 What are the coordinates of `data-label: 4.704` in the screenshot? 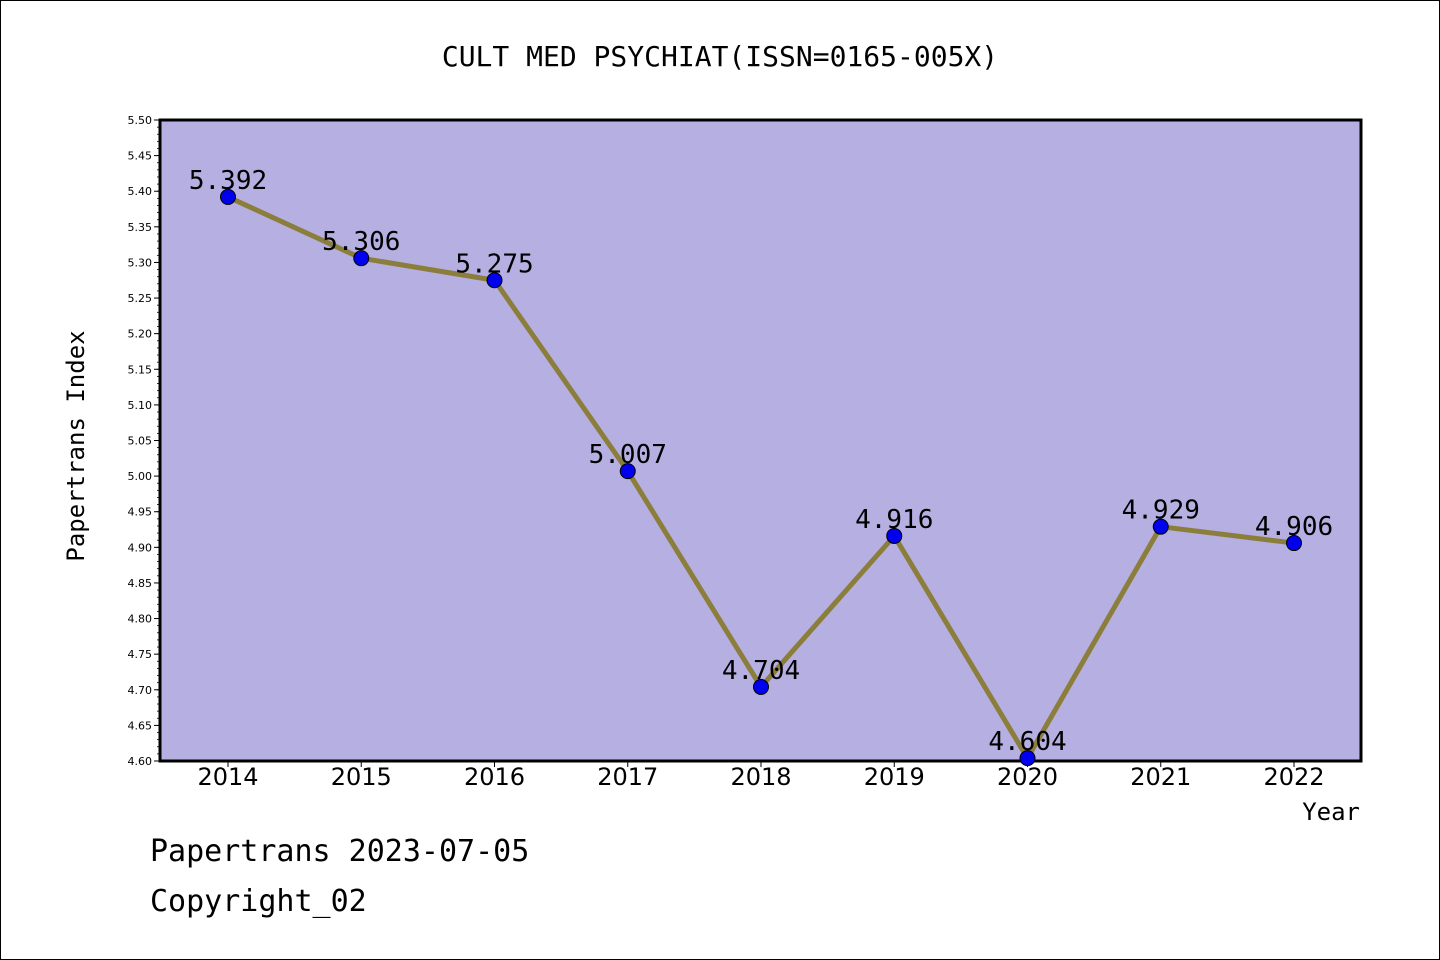 It's located at (761, 671).